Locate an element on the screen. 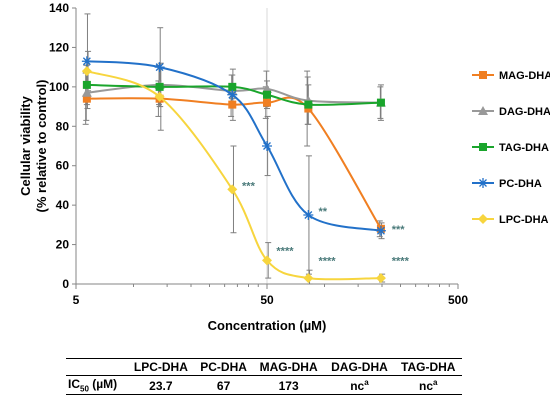 The image size is (550, 400). series-tag-dha is located at coordinates (233, 94).